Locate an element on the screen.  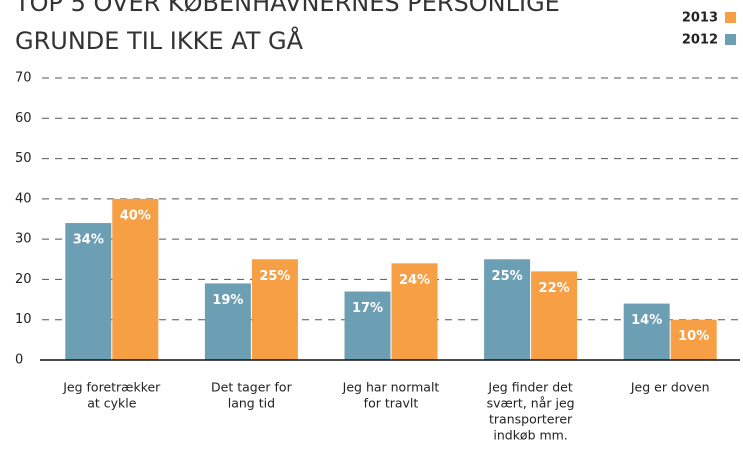
y-tick-label: 50 is located at coordinates (23, 158).